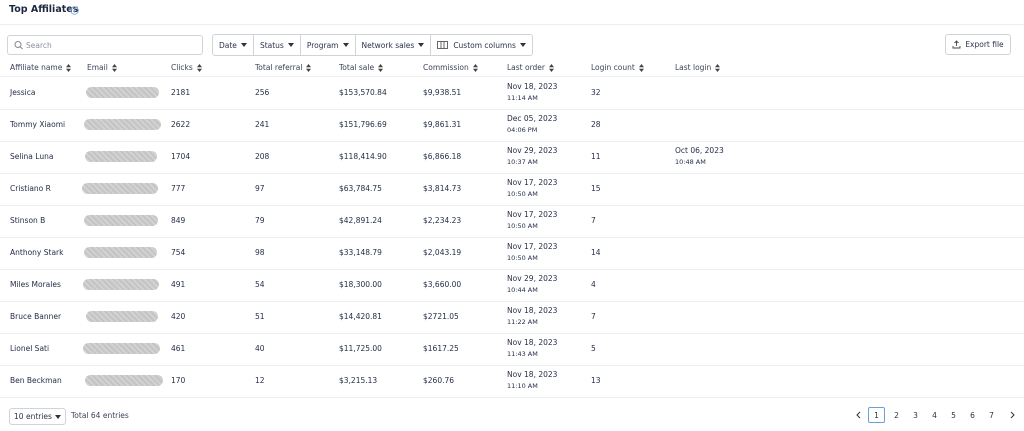 The image size is (1024, 431). What do you see at coordinates (105, 45) in the screenshot?
I see `search-box: Search` at bounding box center [105, 45].